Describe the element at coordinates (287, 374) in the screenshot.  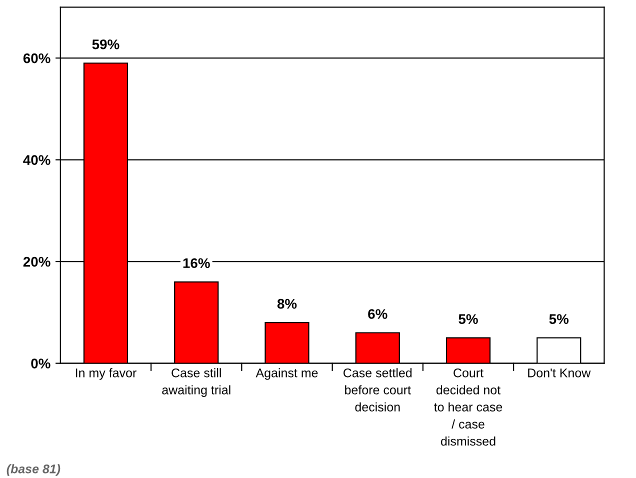
I see `x-tick-label: Against me` at that location.